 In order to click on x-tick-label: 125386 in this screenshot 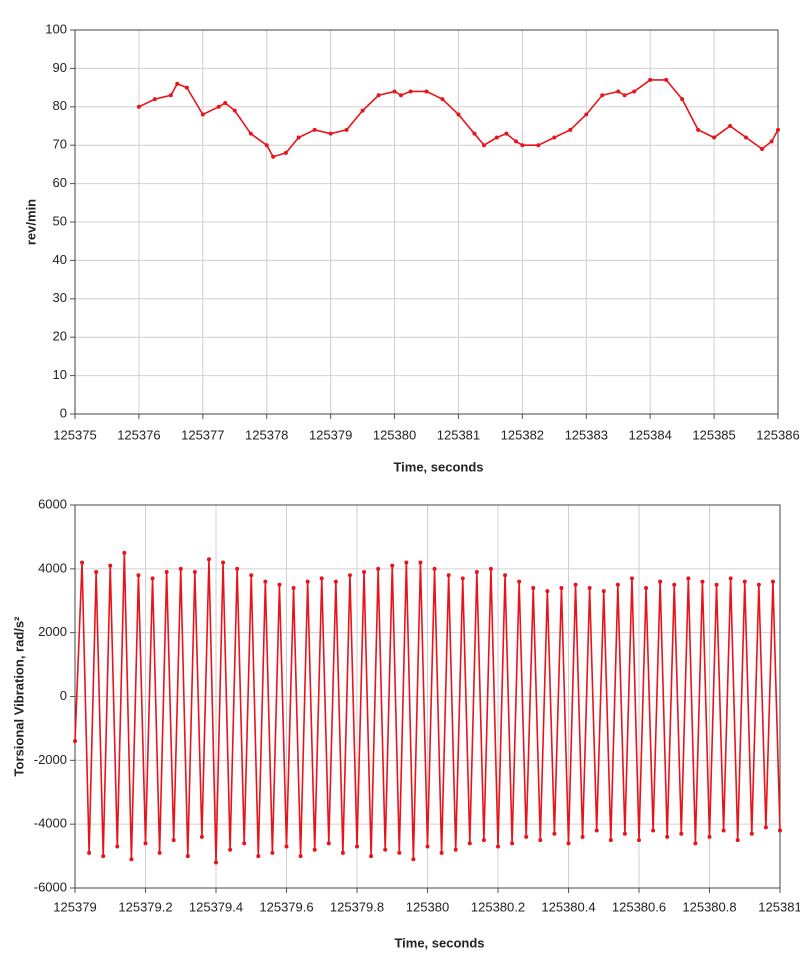, I will do `click(777, 434)`.